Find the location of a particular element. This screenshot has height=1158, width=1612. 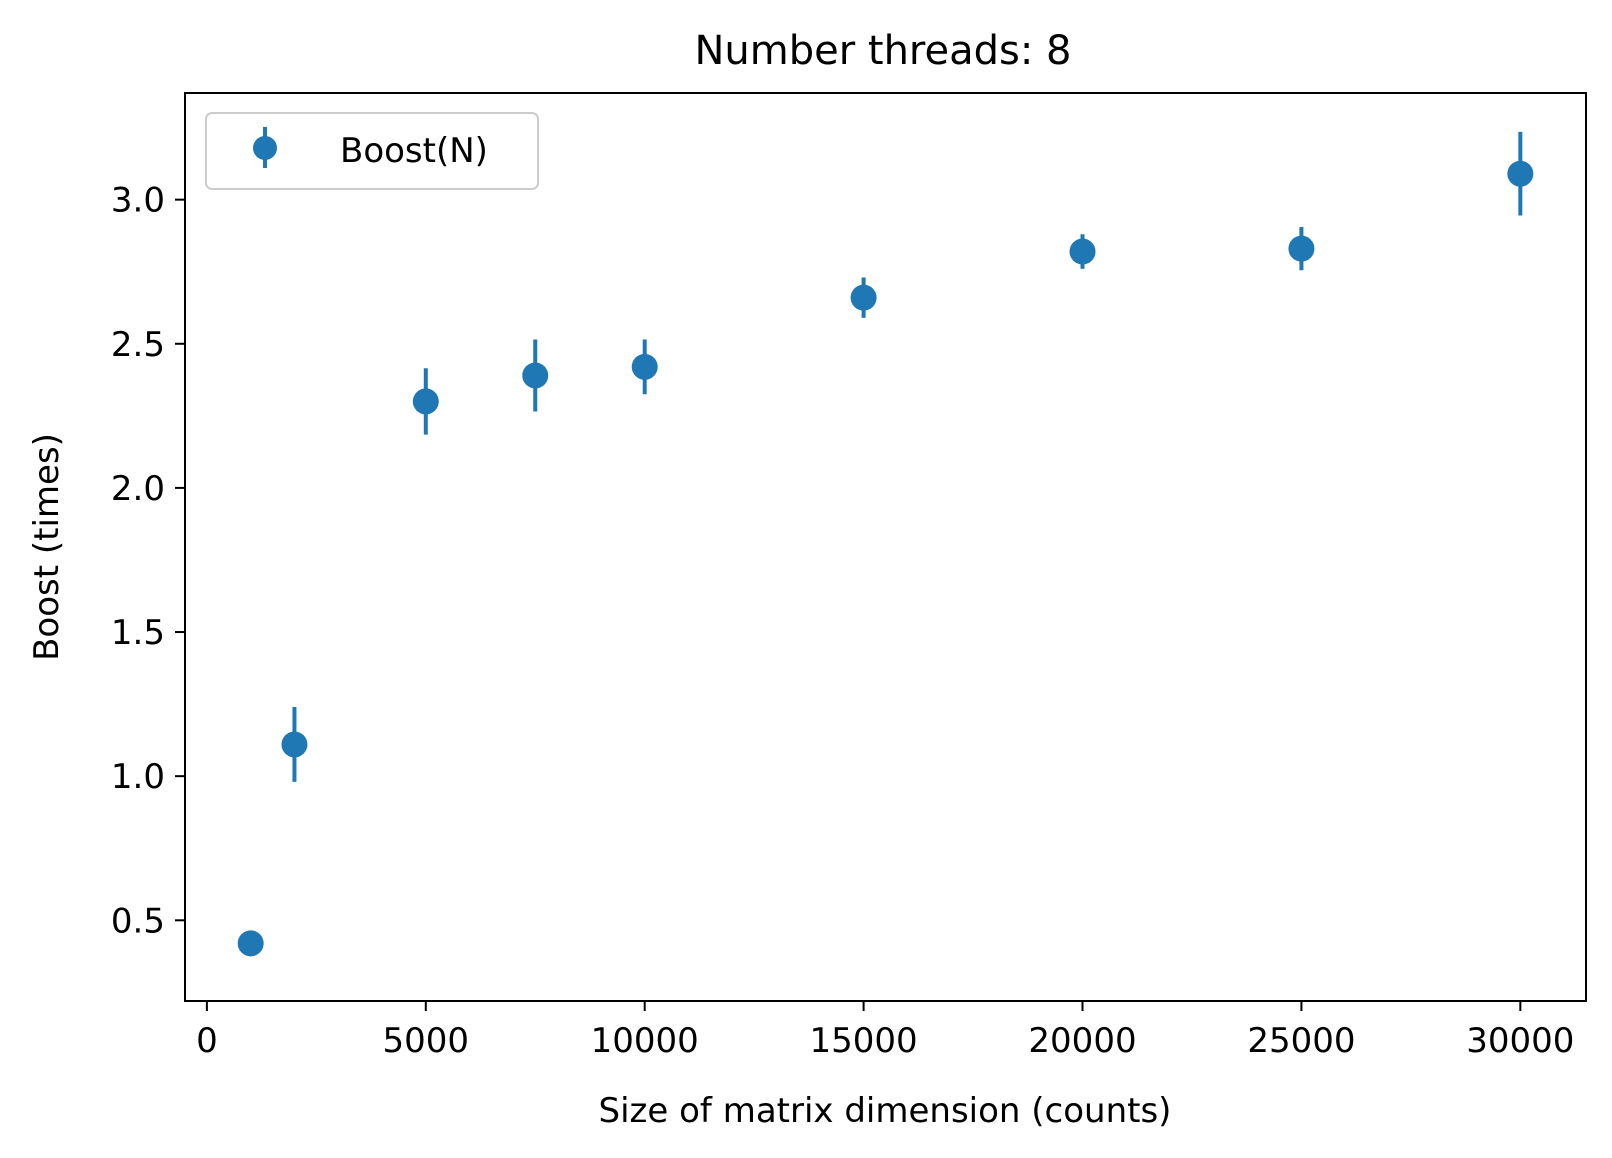

x-tick-label: 30000 is located at coordinates (1520, 1041).